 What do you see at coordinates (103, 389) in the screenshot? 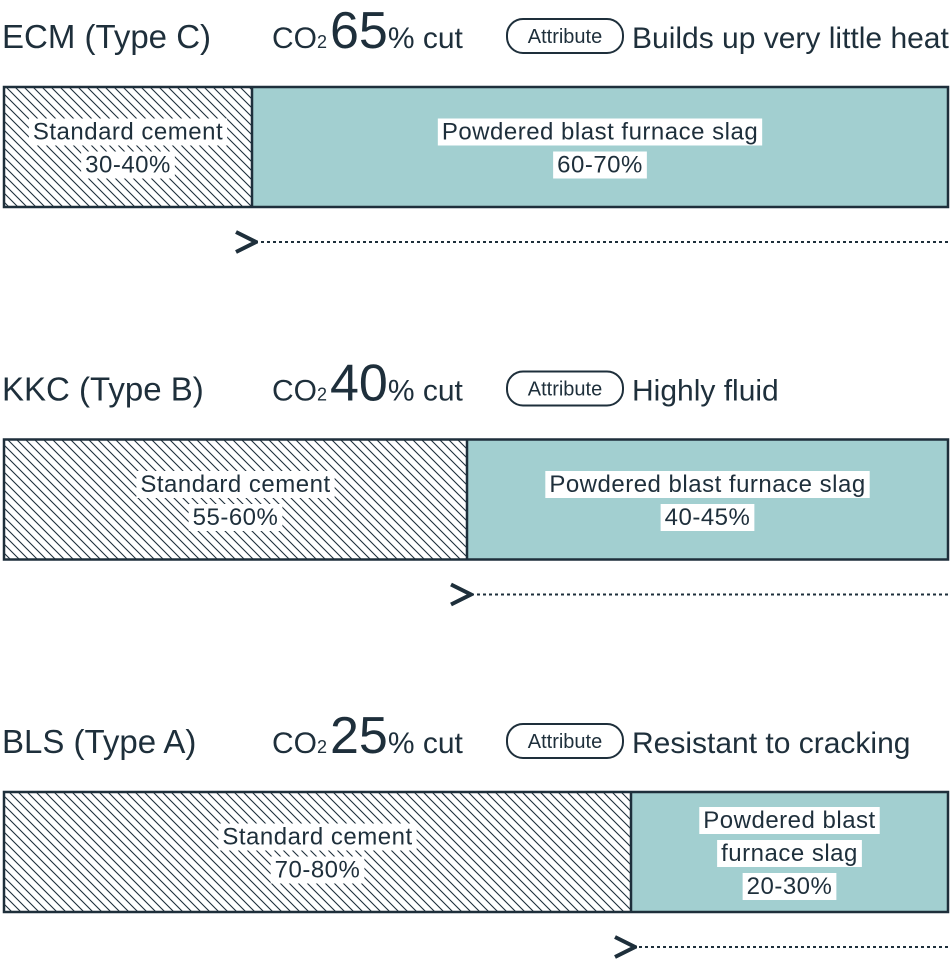
I see `row-name: KKC (Type B)` at bounding box center [103, 389].